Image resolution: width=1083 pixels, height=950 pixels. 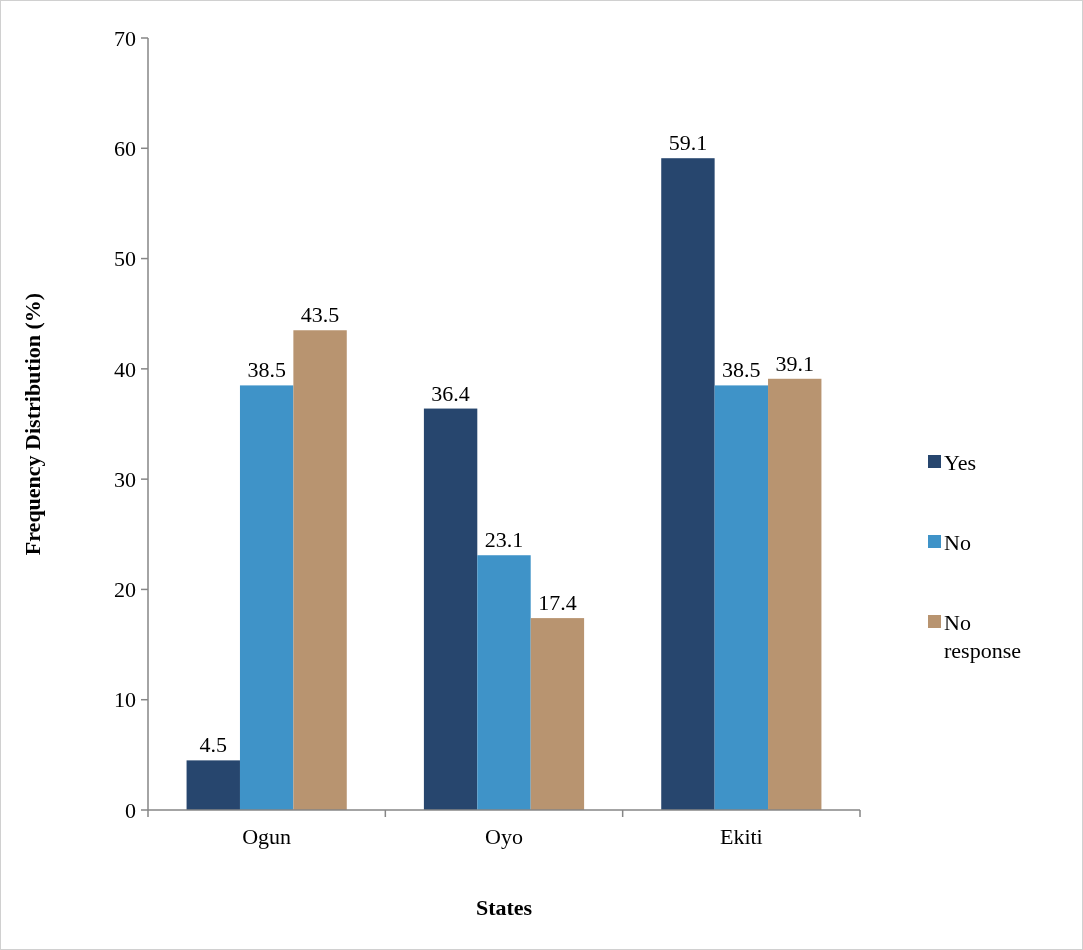 What do you see at coordinates (794, 363) in the screenshot?
I see `data-label: 39.1` at bounding box center [794, 363].